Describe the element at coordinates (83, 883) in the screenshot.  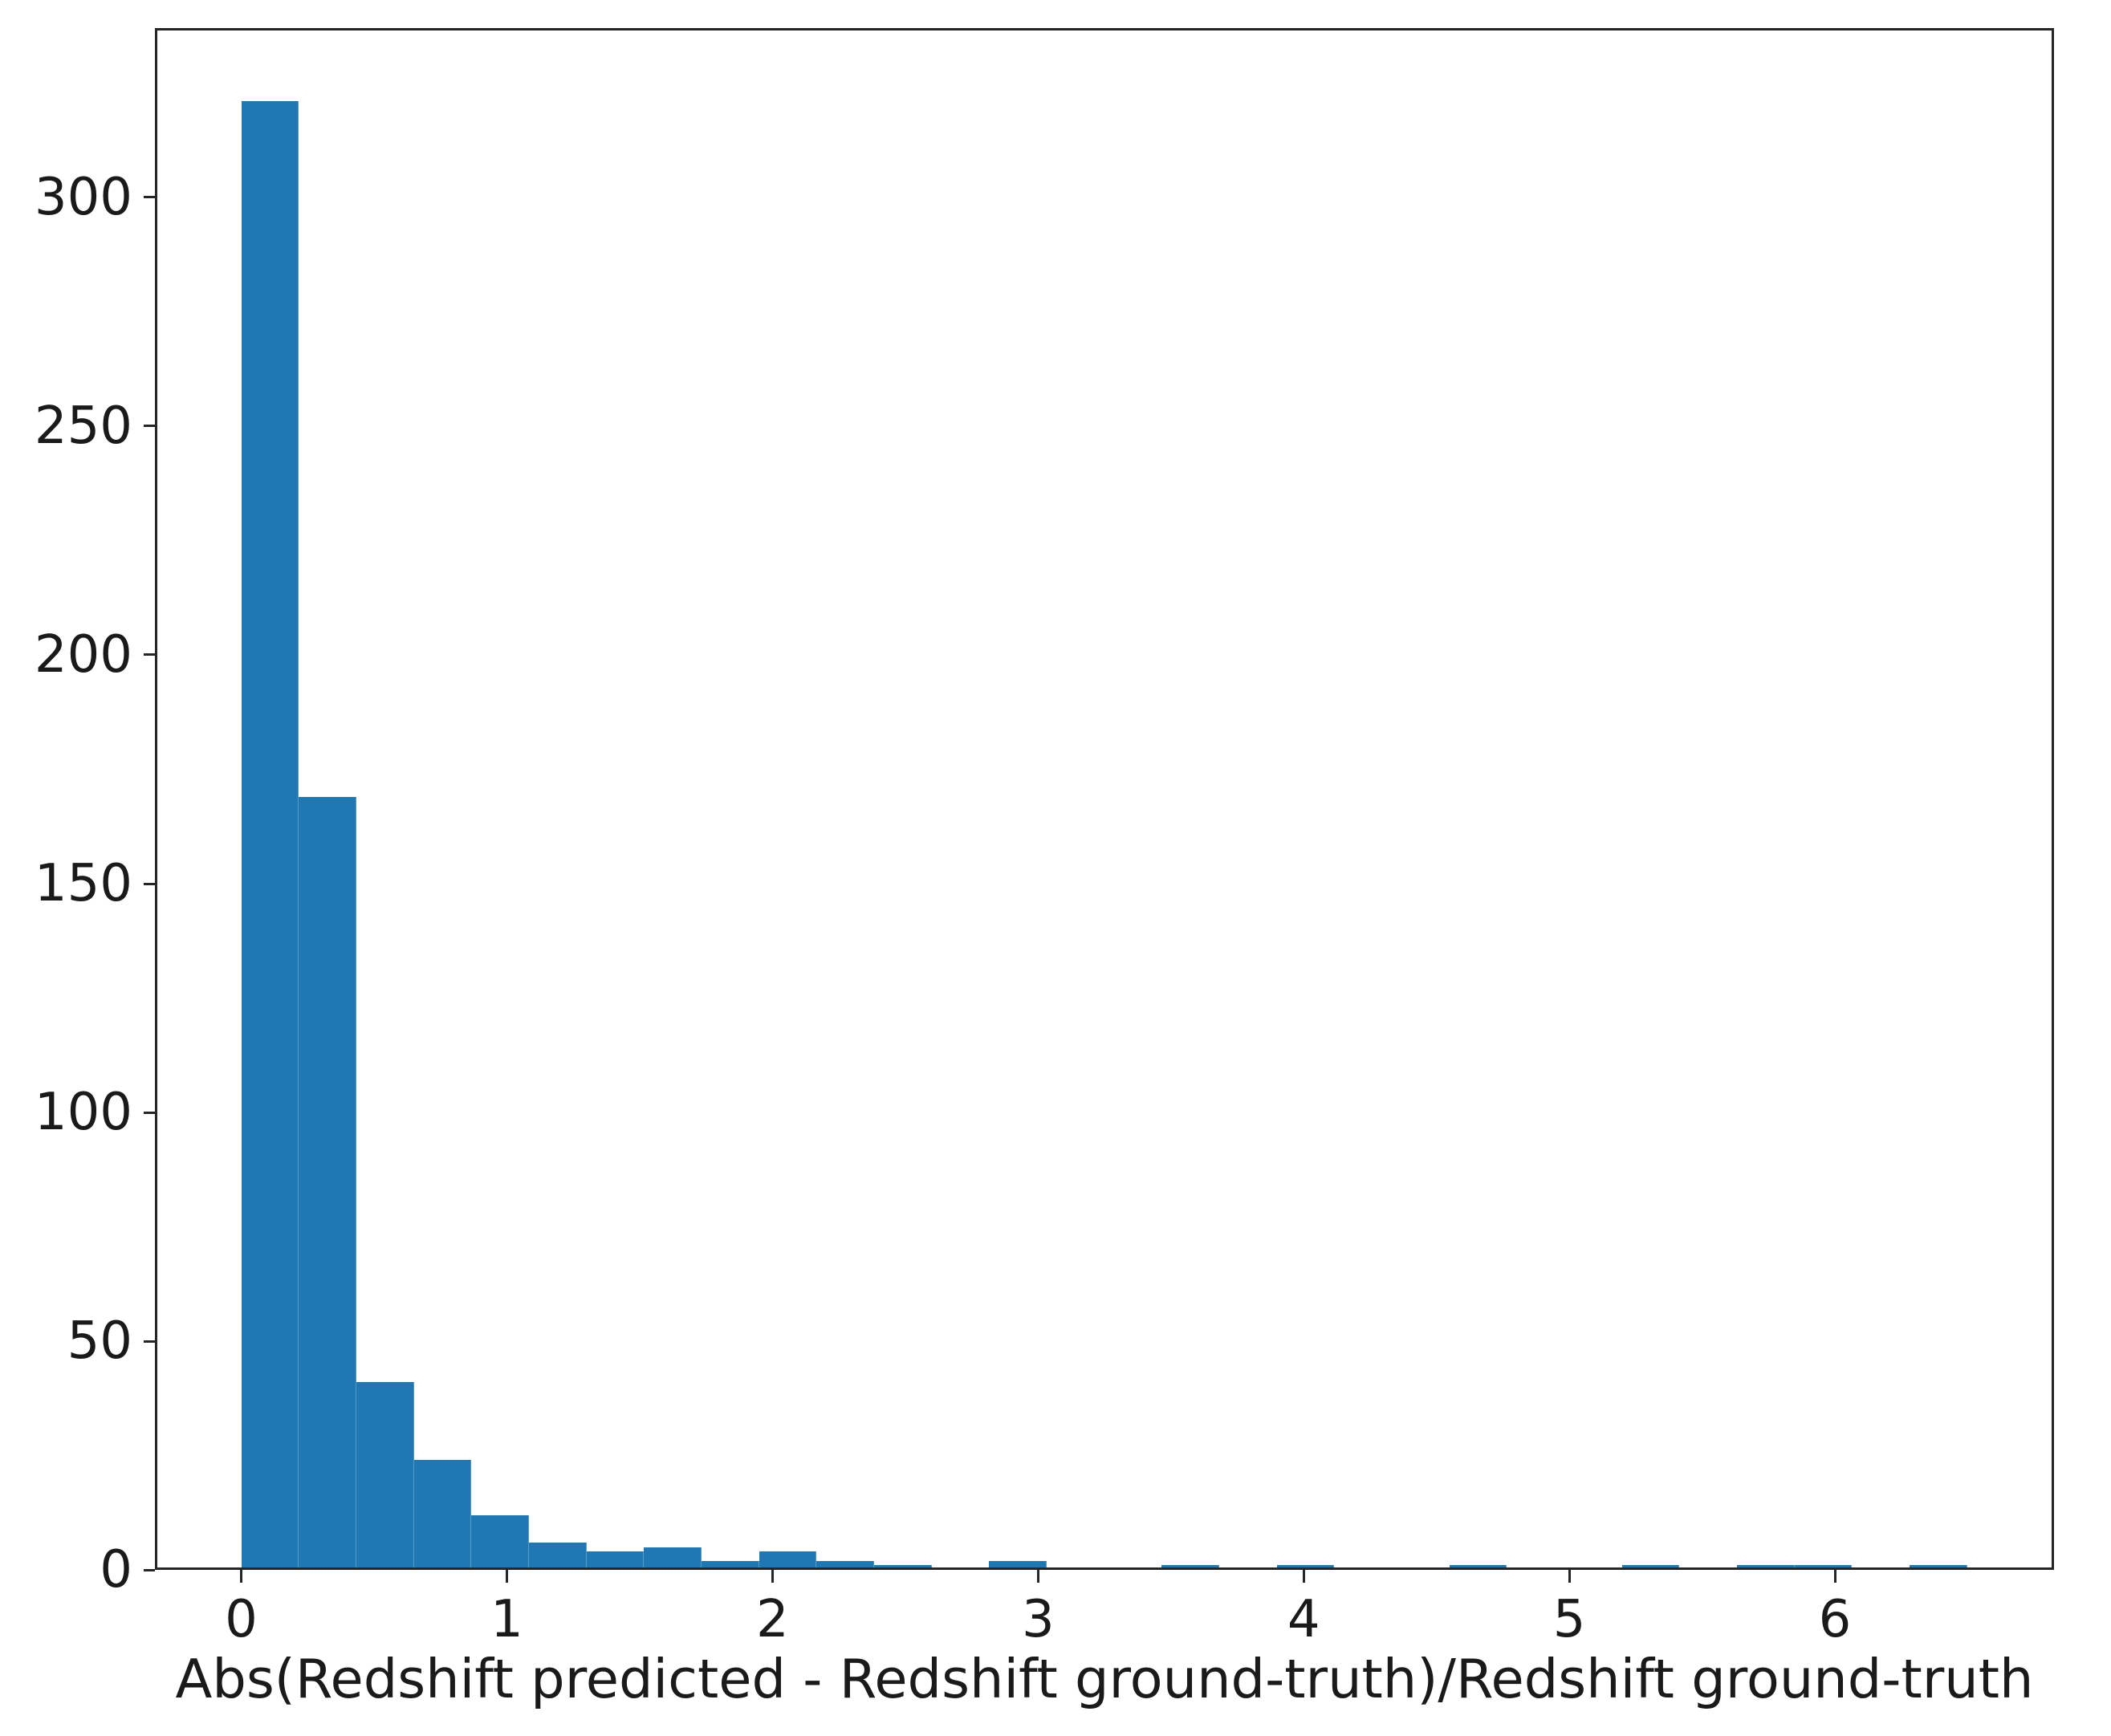
I see `y-tick-label: 150` at that location.